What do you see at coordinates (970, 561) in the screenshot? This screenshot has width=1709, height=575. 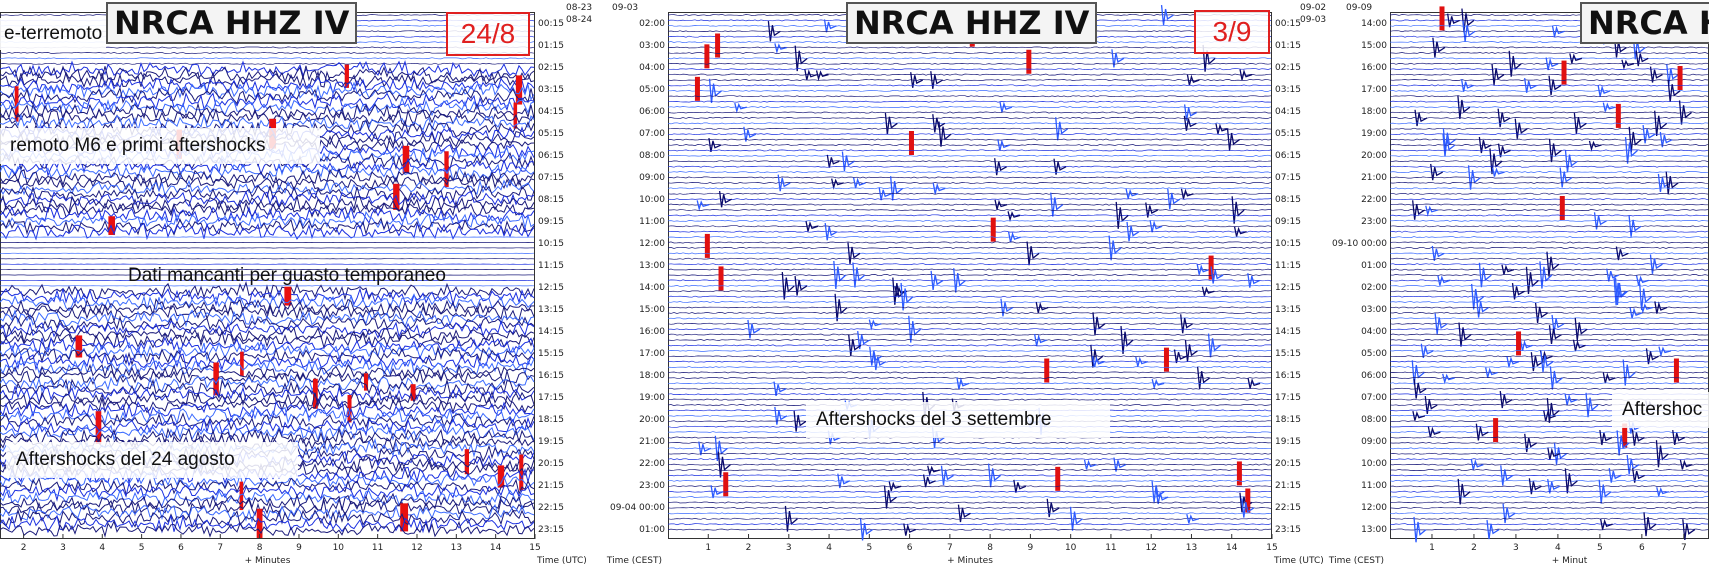 I see `x-axis-label: + Minutes` at bounding box center [970, 561].